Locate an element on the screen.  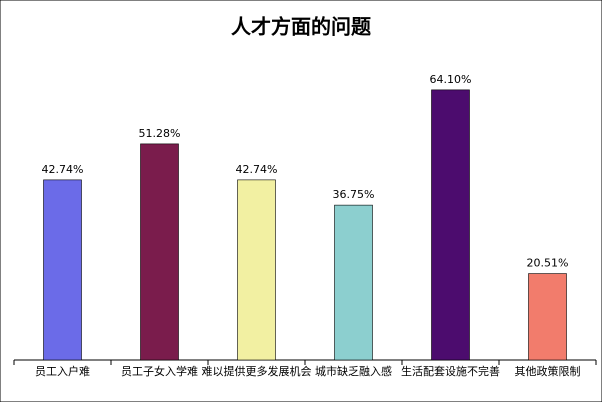
value-label: 51.28% is located at coordinates (160, 133).